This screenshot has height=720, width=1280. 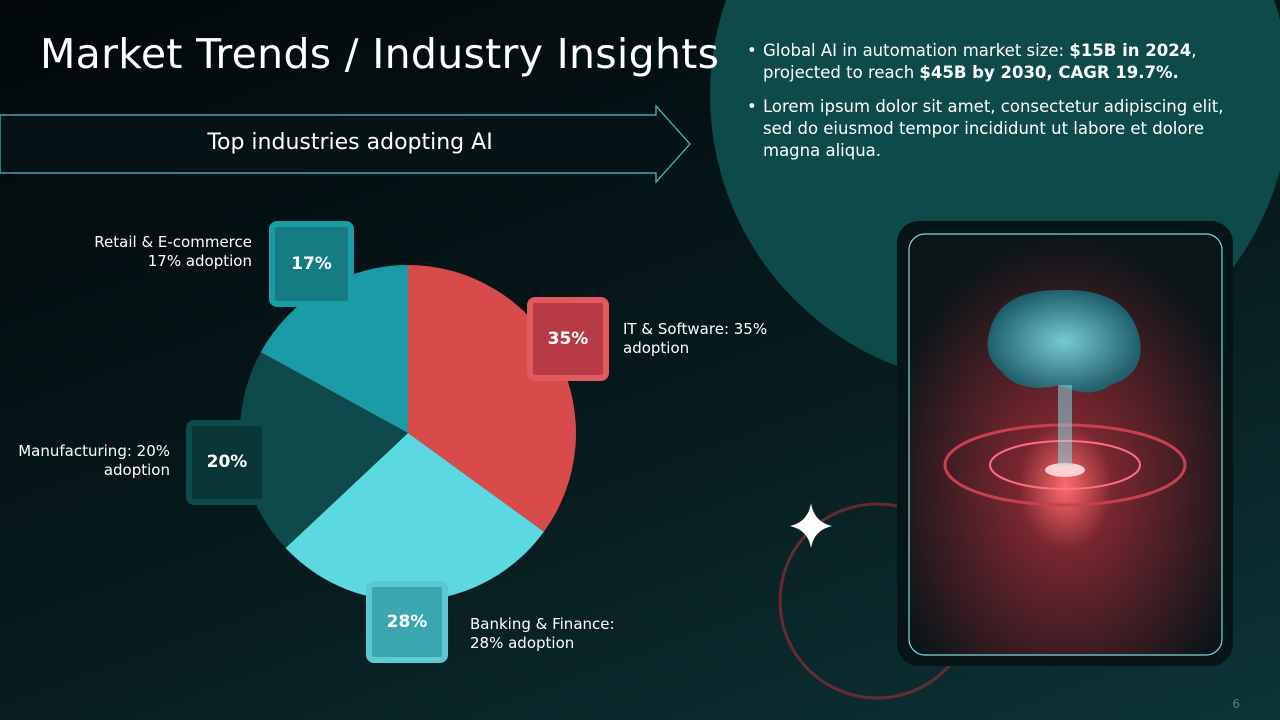 What do you see at coordinates (1130, 50) in the screenshot?
I see `text: $15B in 2024` at bounding box center [1130, 50].